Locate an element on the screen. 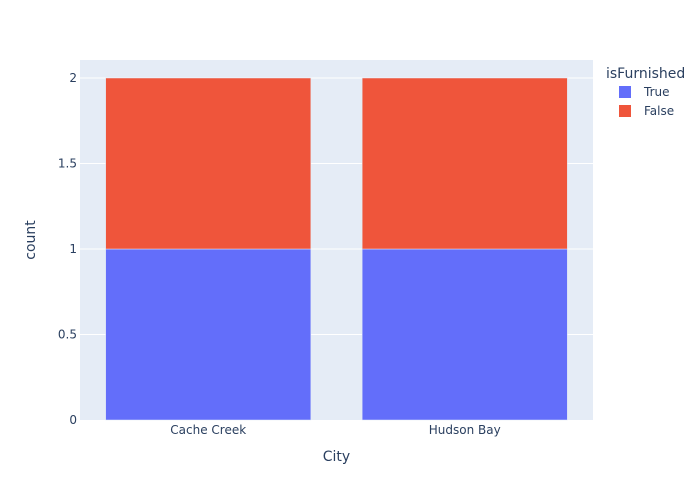 The image size is (700, 504). y-axis-ticks: 0 0.5 1 1.5 2 is located at coordinates (67, 249).